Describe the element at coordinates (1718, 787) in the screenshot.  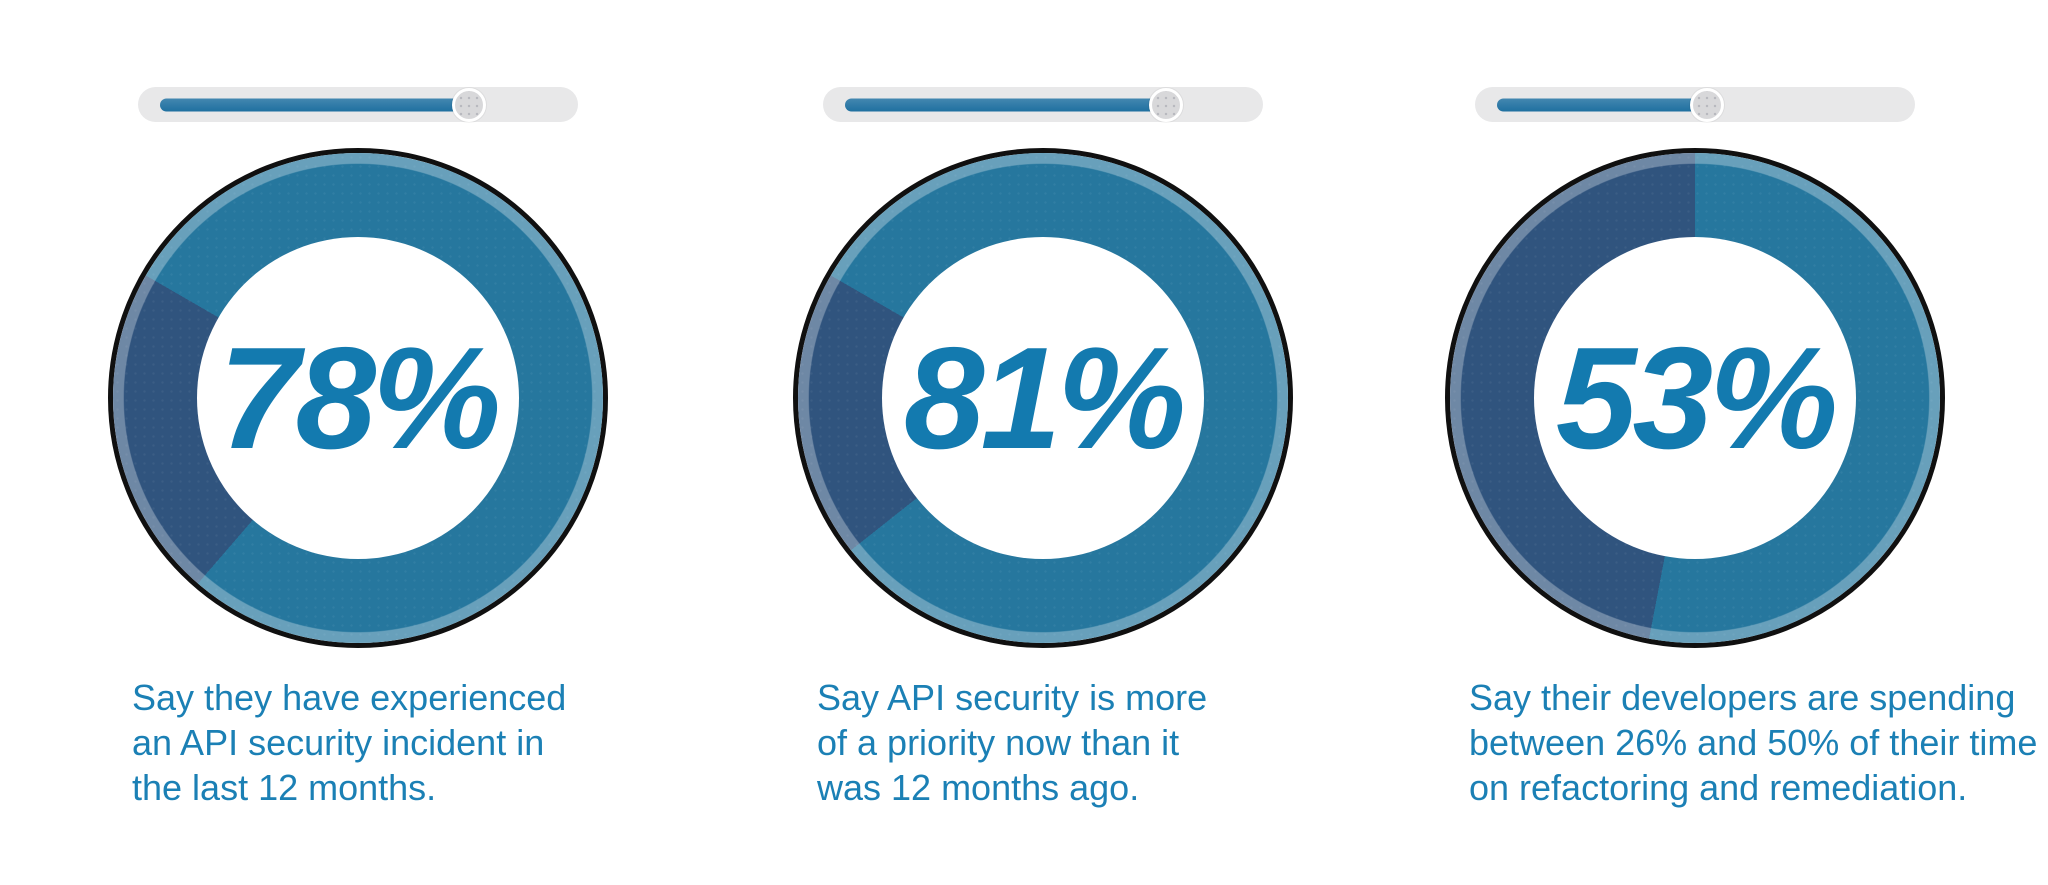
I see `caption-line: on refactoring and remediation.` at that location.